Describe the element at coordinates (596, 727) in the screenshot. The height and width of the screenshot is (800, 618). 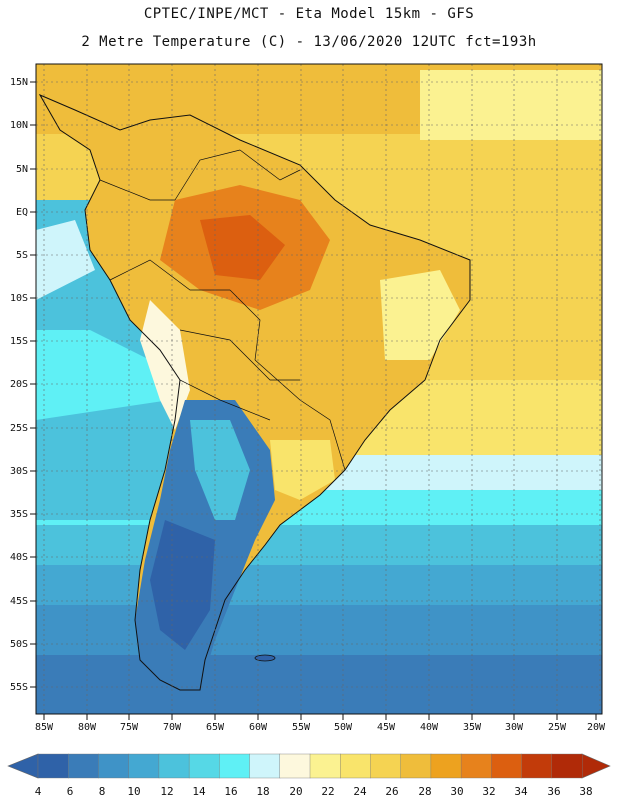
I see `lon-label-20w: 20W` at that location.